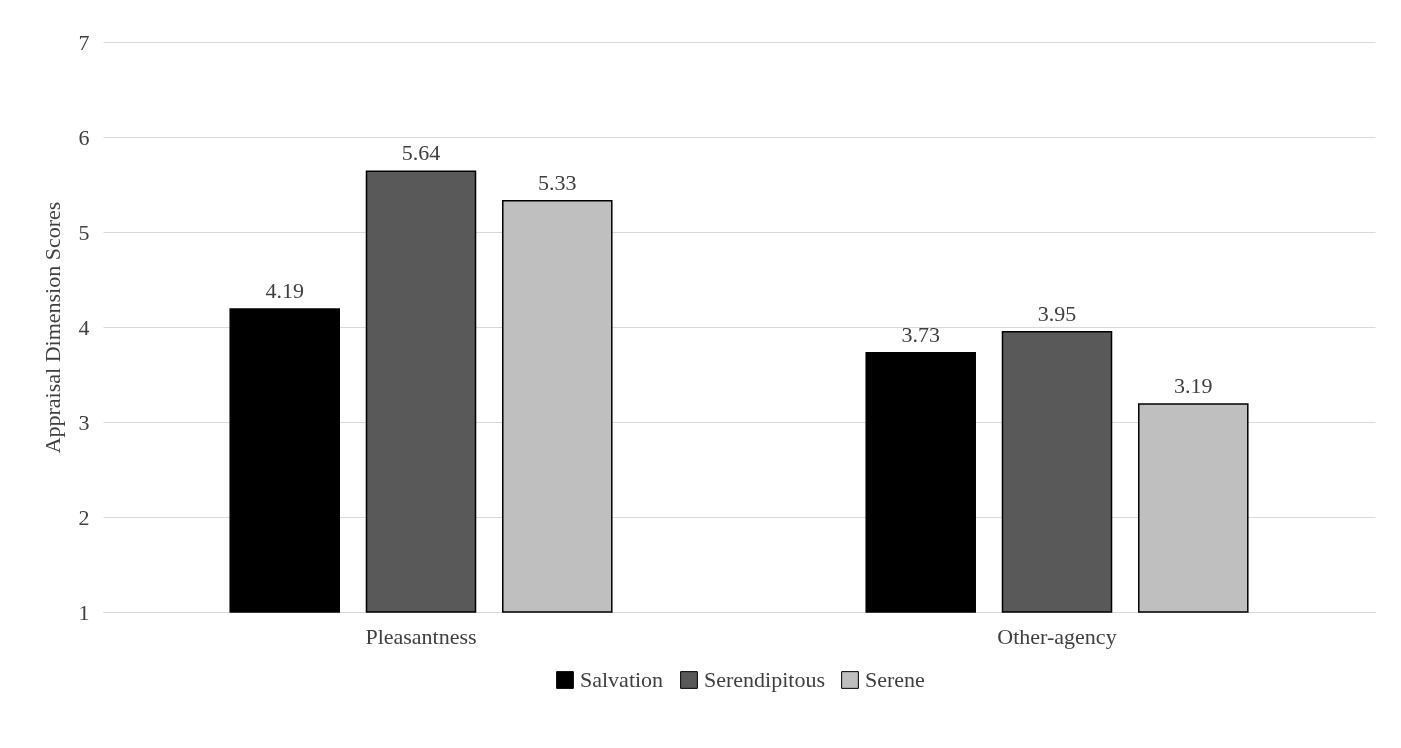  Describe the element at coordinates (764, 679) in the screenshot. I see `legend-label: Serendipitous` at that location.